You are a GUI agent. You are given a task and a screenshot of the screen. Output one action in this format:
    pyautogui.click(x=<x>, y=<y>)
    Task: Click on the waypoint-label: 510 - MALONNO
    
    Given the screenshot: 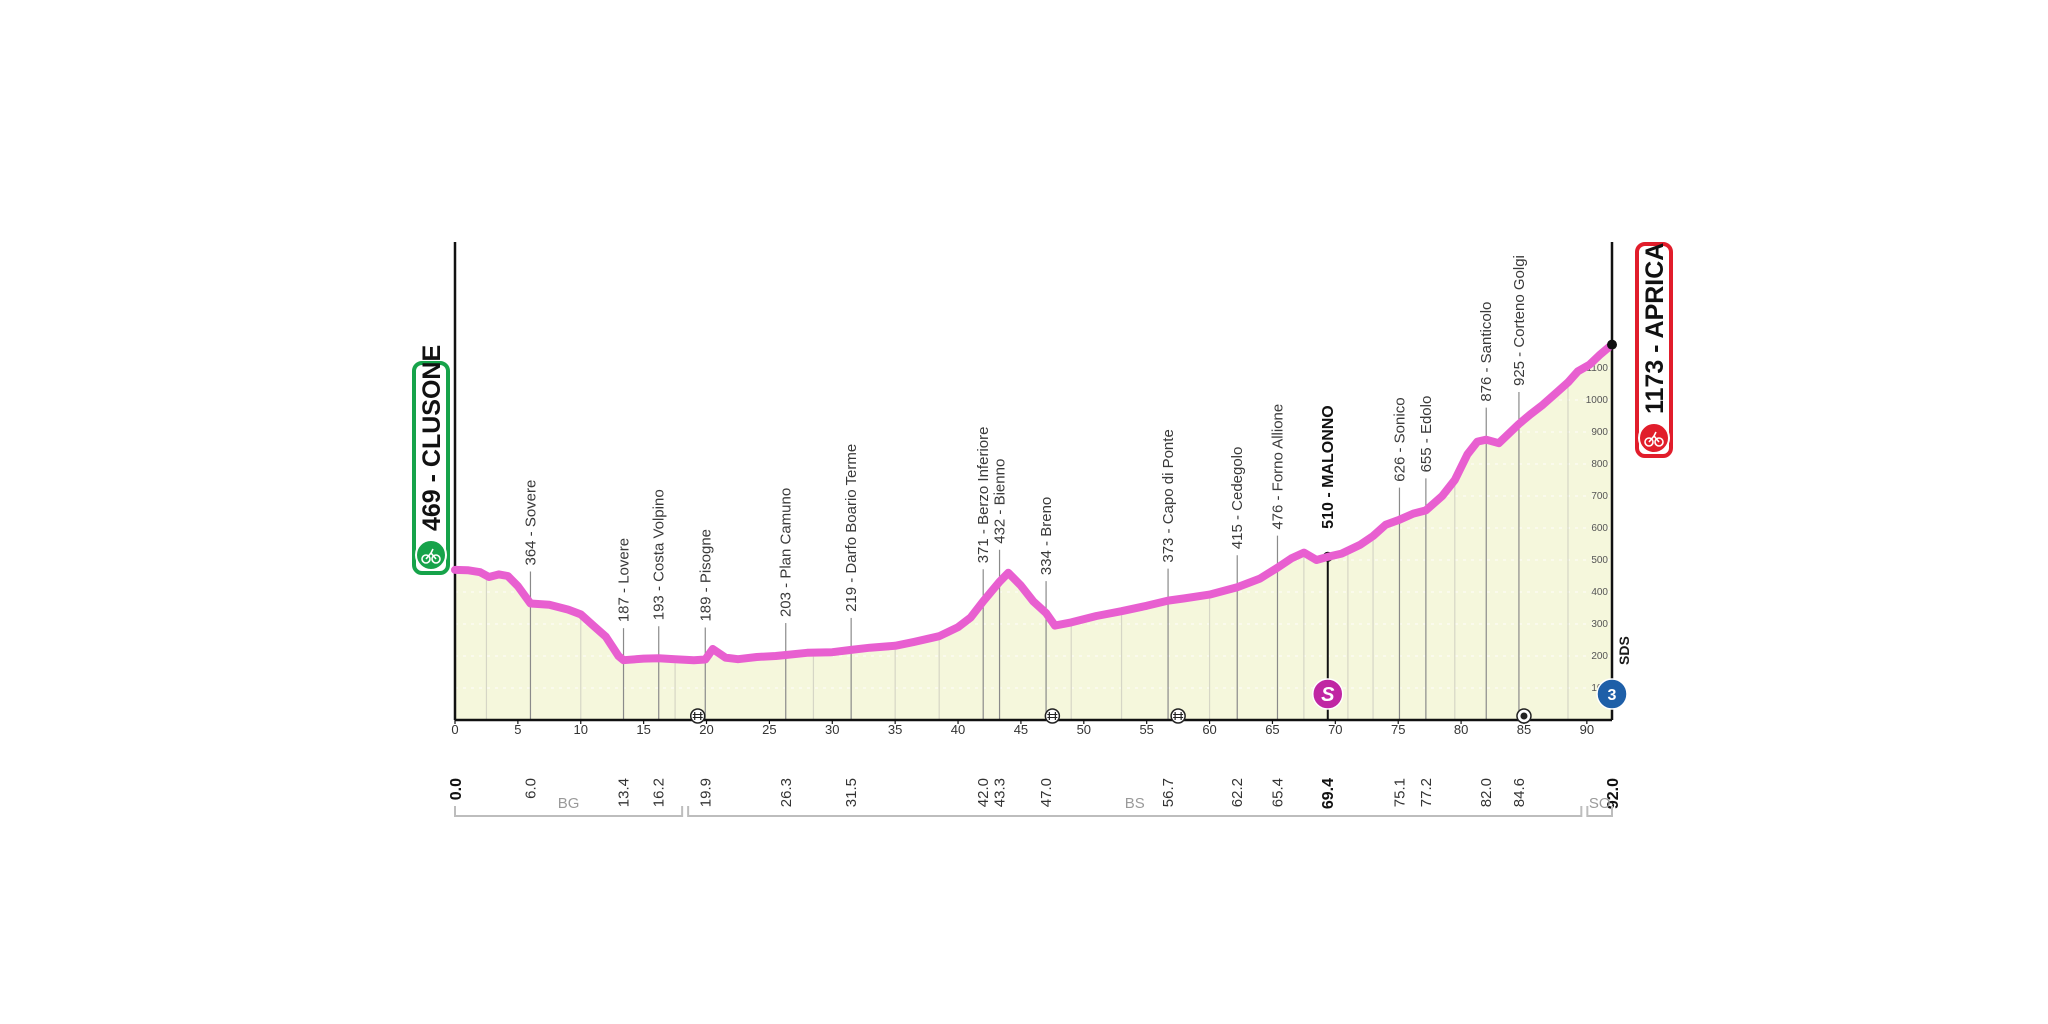 What is the action you would take?
    pyautogui.click(x=1328, y=467)
    